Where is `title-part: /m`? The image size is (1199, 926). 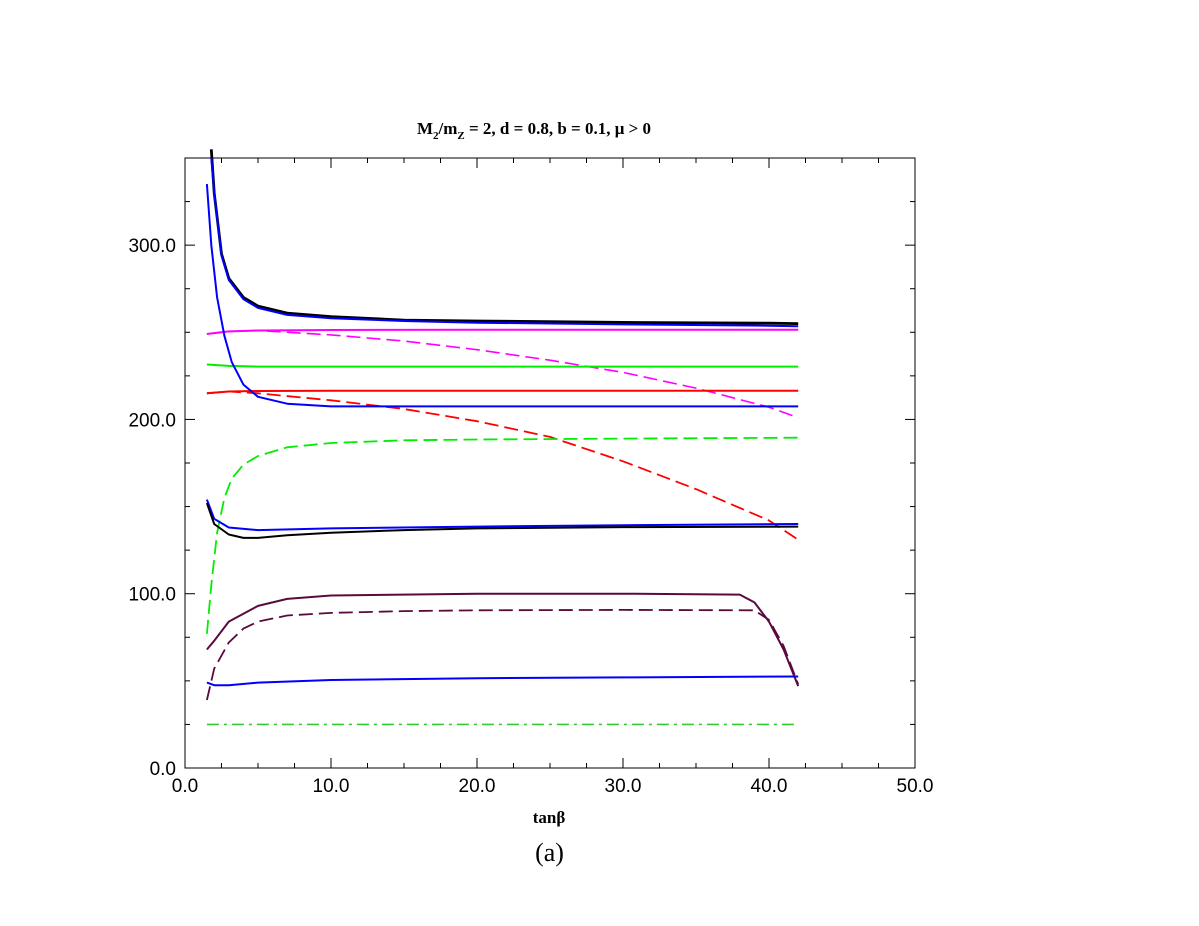 title-part: /m is located at coordinates (448, 128).